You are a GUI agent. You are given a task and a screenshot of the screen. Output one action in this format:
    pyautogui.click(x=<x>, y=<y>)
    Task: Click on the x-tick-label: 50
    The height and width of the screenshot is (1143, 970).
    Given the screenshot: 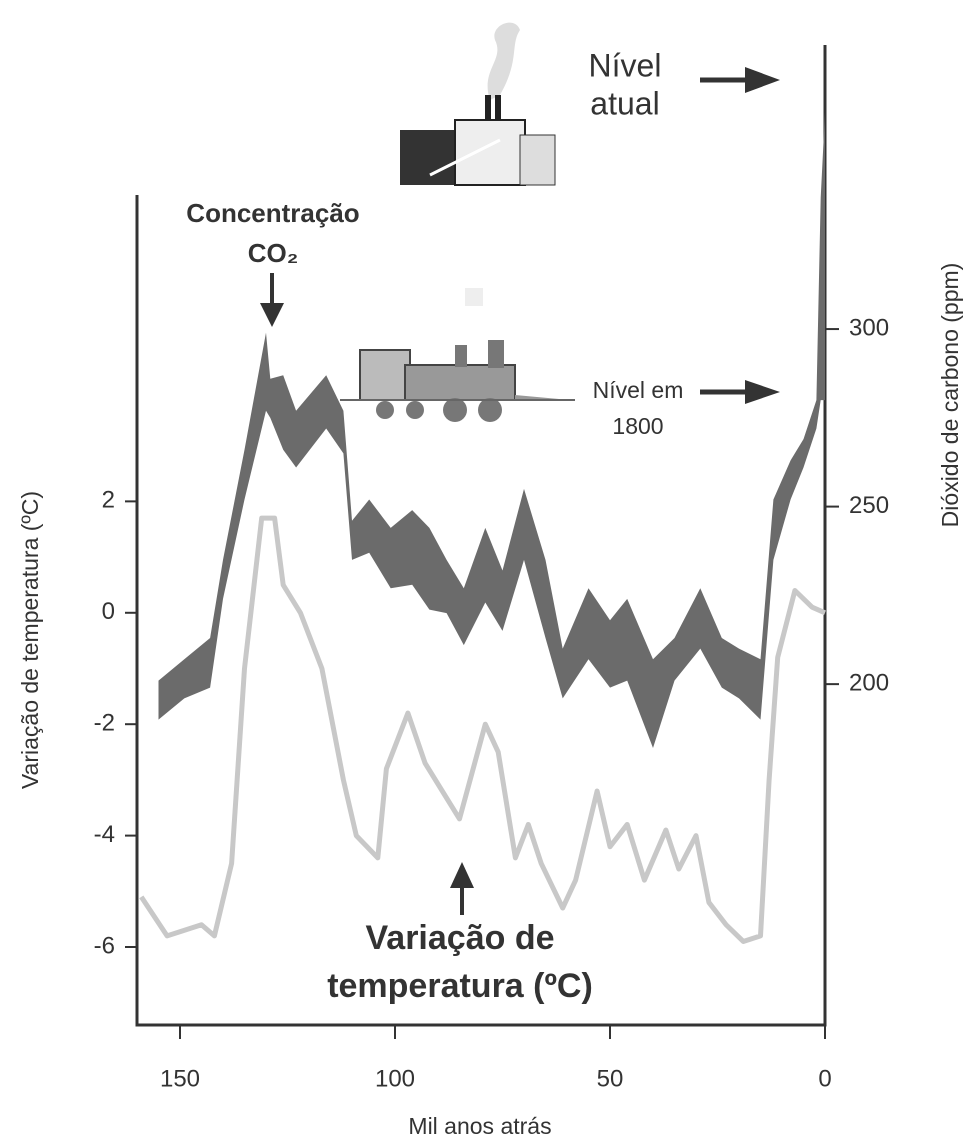 What is the action you would take?
    pyautogui.click(x=610, y=1078)
    